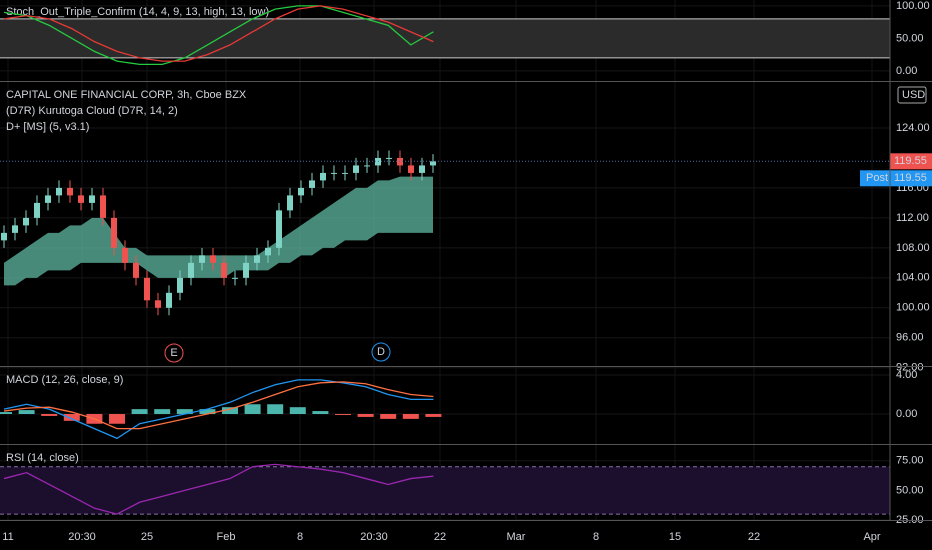 The image size is (932, 550). Describe the element at coordinates (877, 178) in the screenshot. I see `post-label: Post` at that location.